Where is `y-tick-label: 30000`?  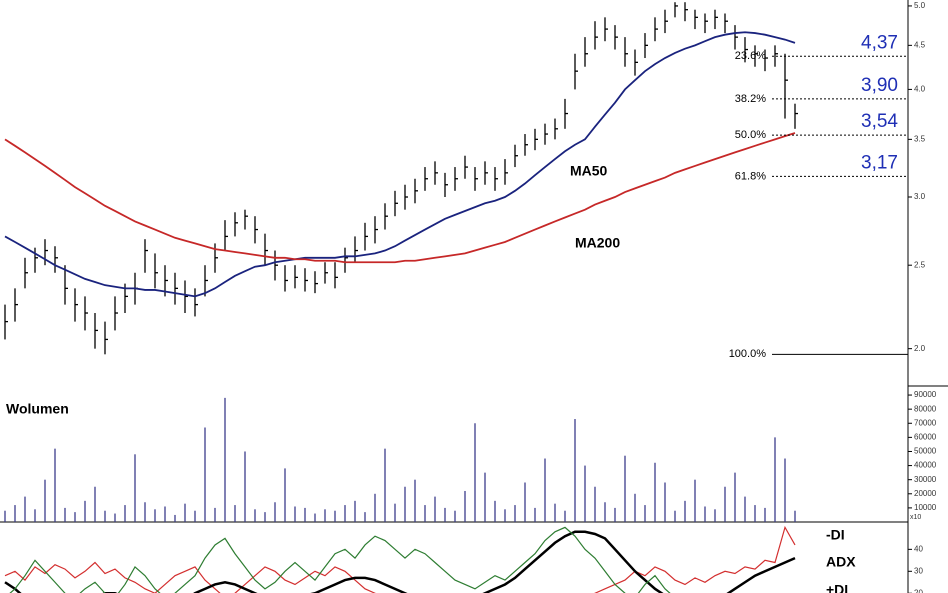 y-tick-label: 30000 is located at coordinates (925, 479).